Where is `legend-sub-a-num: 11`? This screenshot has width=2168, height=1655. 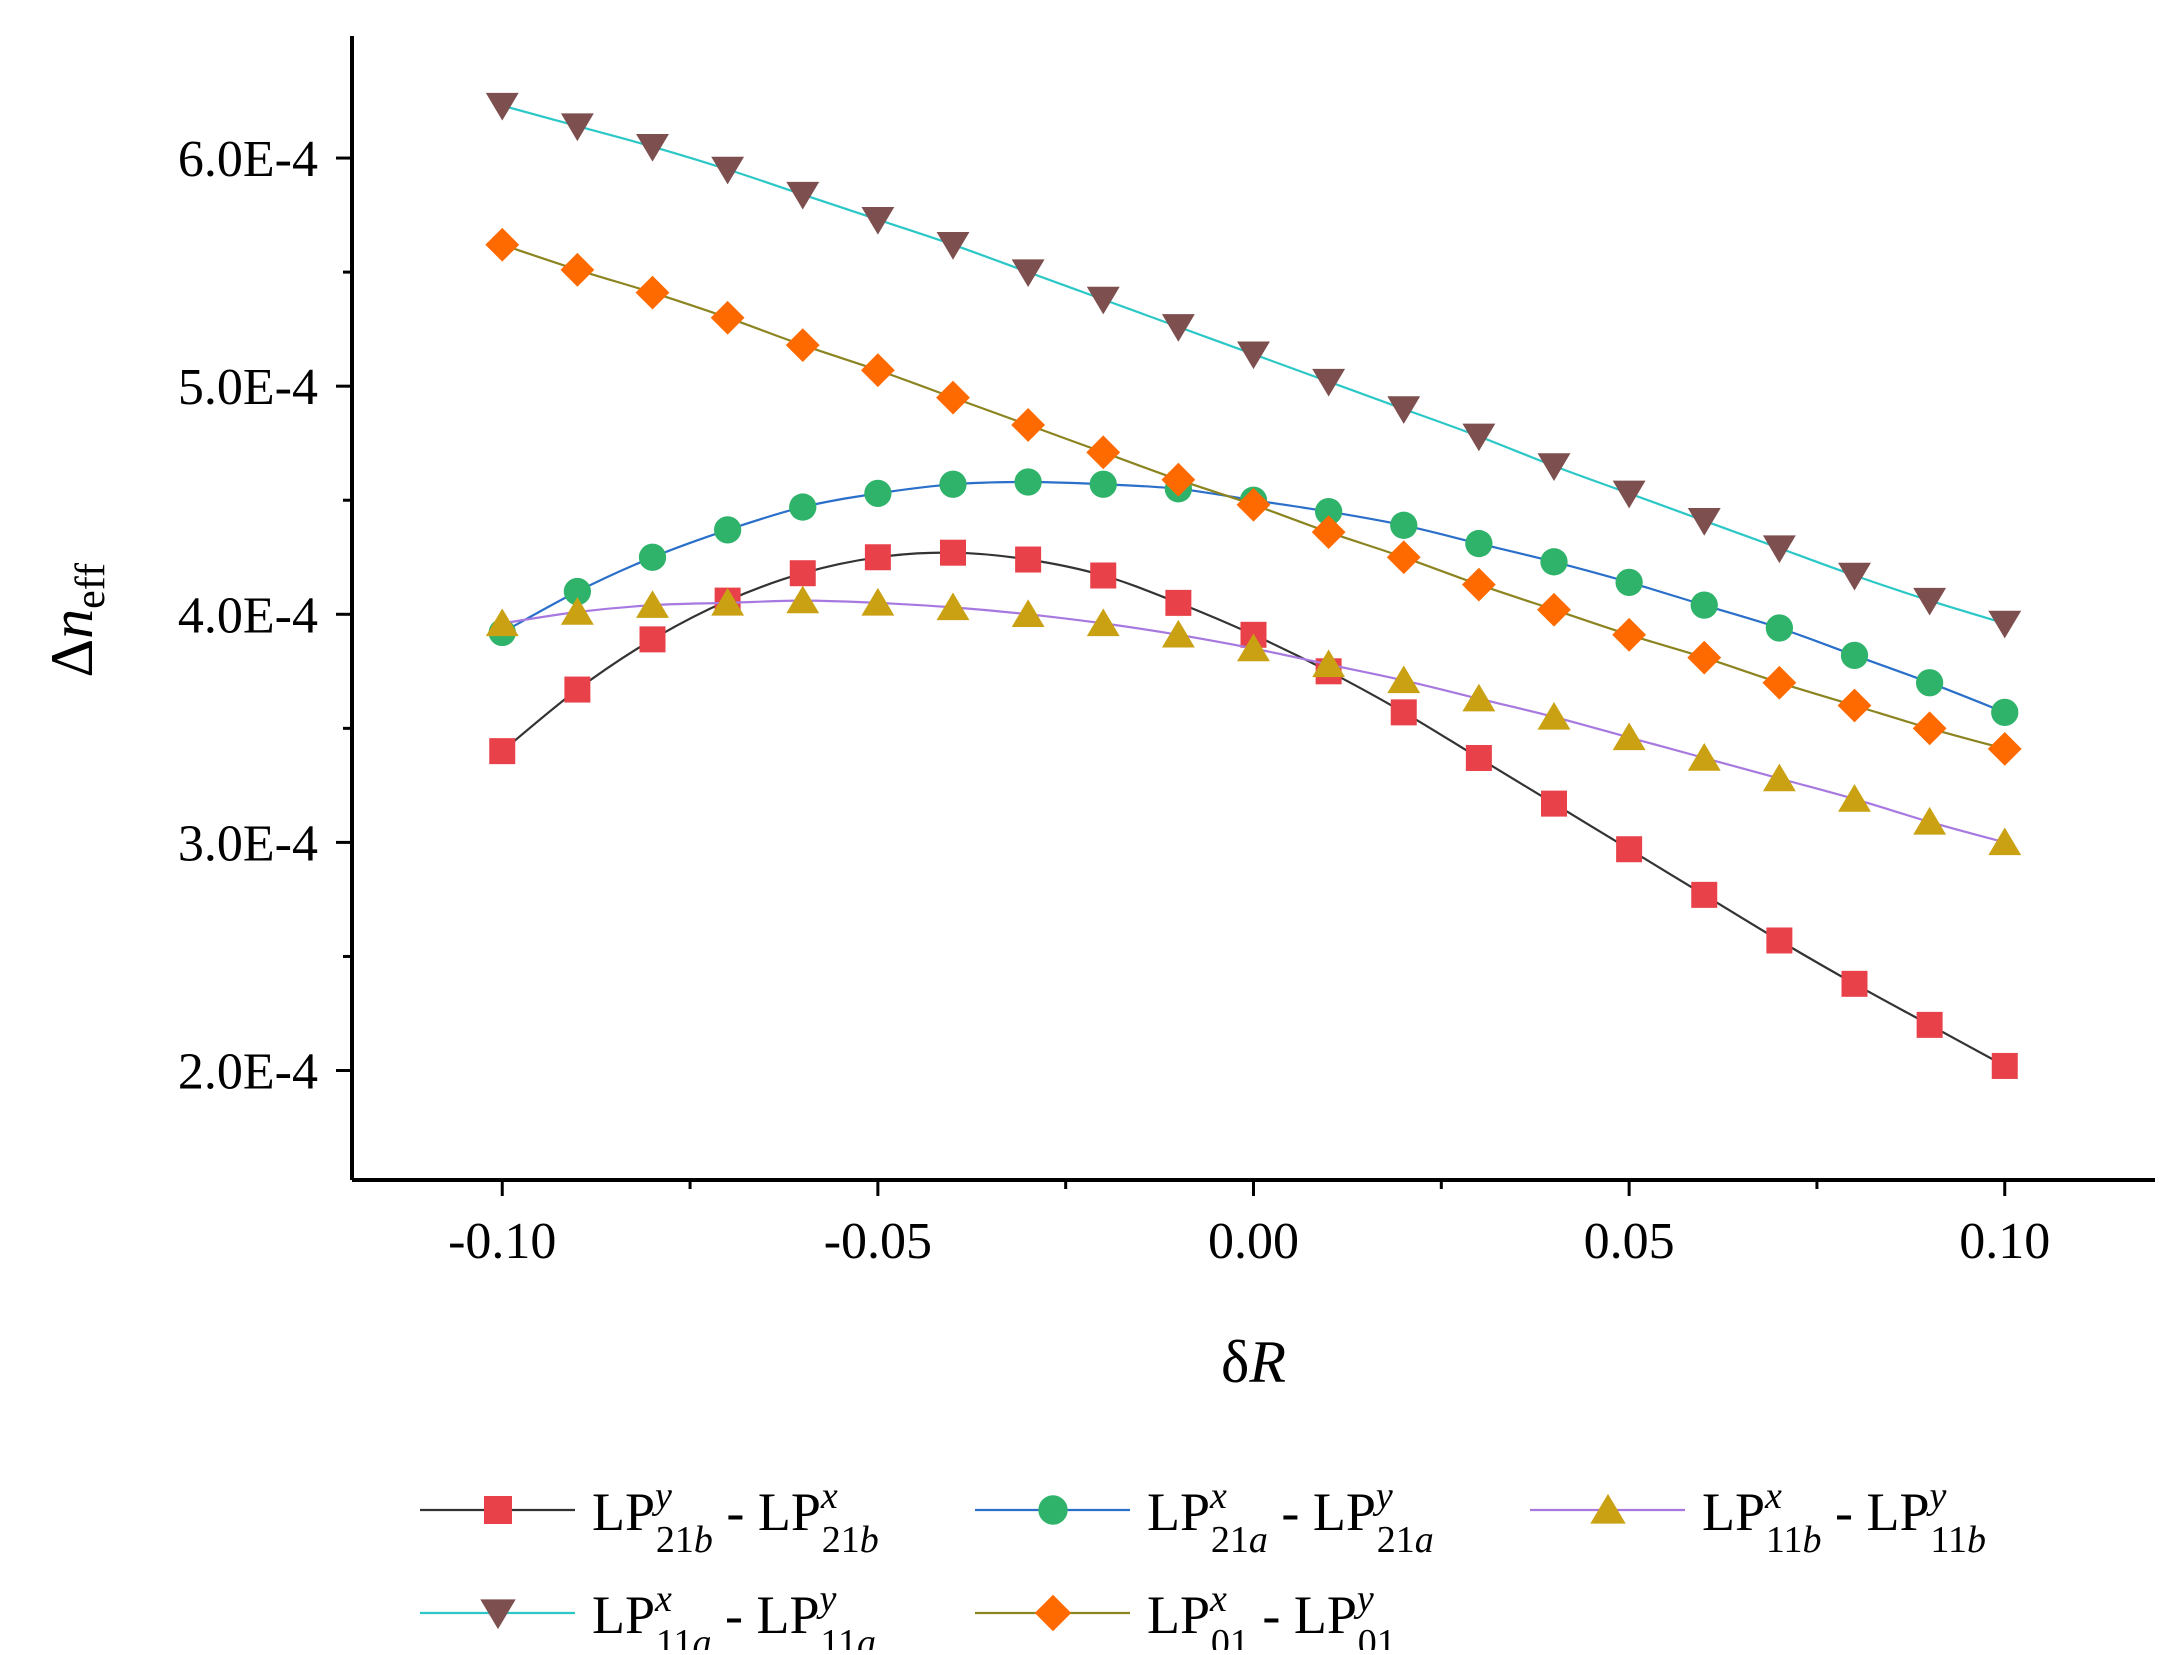 legend-sub-a-num: 11 is located at coordinates (1784, 1540).